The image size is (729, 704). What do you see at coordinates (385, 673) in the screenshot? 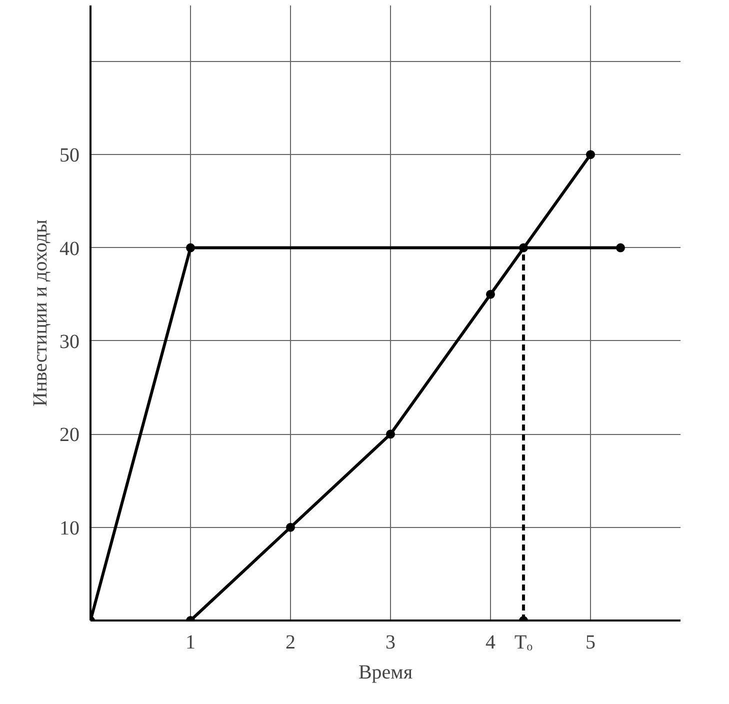
I see `x-axis-title: Время` at bounding box center [385, 673].